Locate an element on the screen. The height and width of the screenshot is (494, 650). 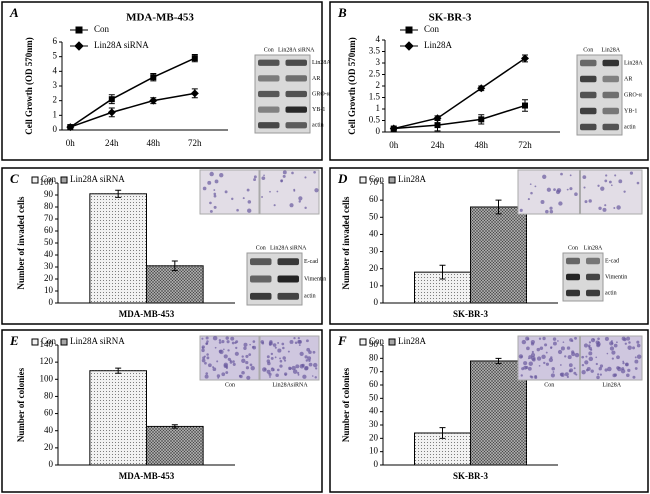
panel-label: C is located at coordinates (14, 178).